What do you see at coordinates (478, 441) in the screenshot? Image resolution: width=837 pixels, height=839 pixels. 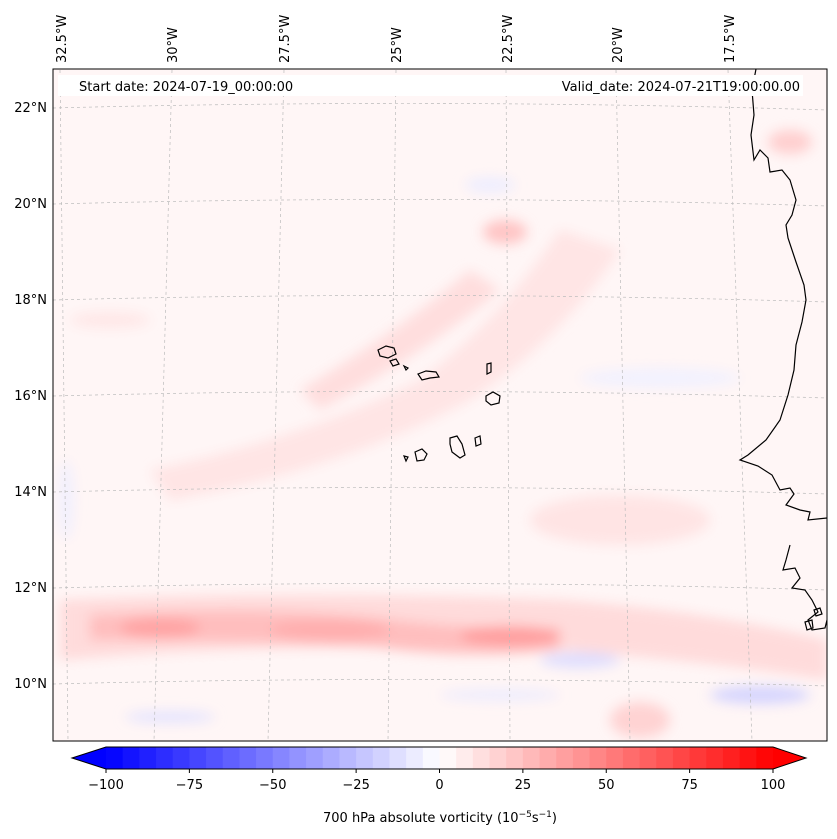 I see `island-maio` at bounding box center [478, 441].